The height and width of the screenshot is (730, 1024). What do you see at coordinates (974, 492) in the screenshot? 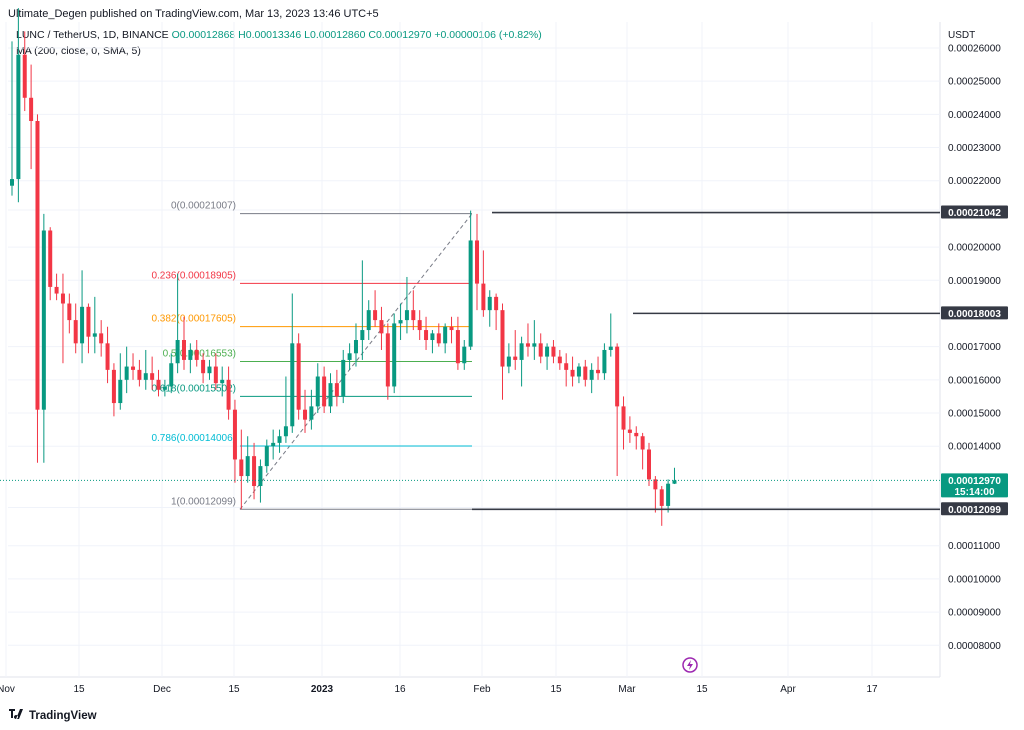
I see `countdown-label: 15:14:00` at bounding box center [974, 492].